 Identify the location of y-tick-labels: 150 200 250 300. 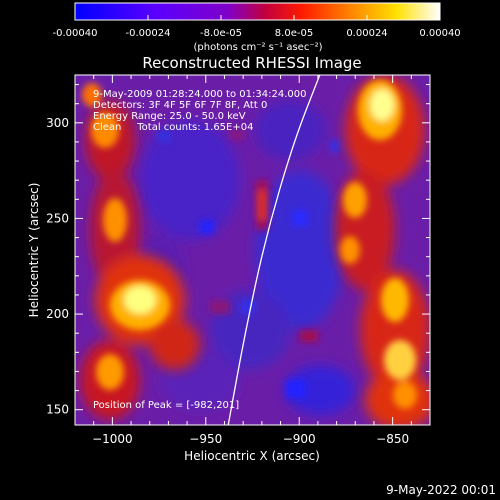
(57, 266).